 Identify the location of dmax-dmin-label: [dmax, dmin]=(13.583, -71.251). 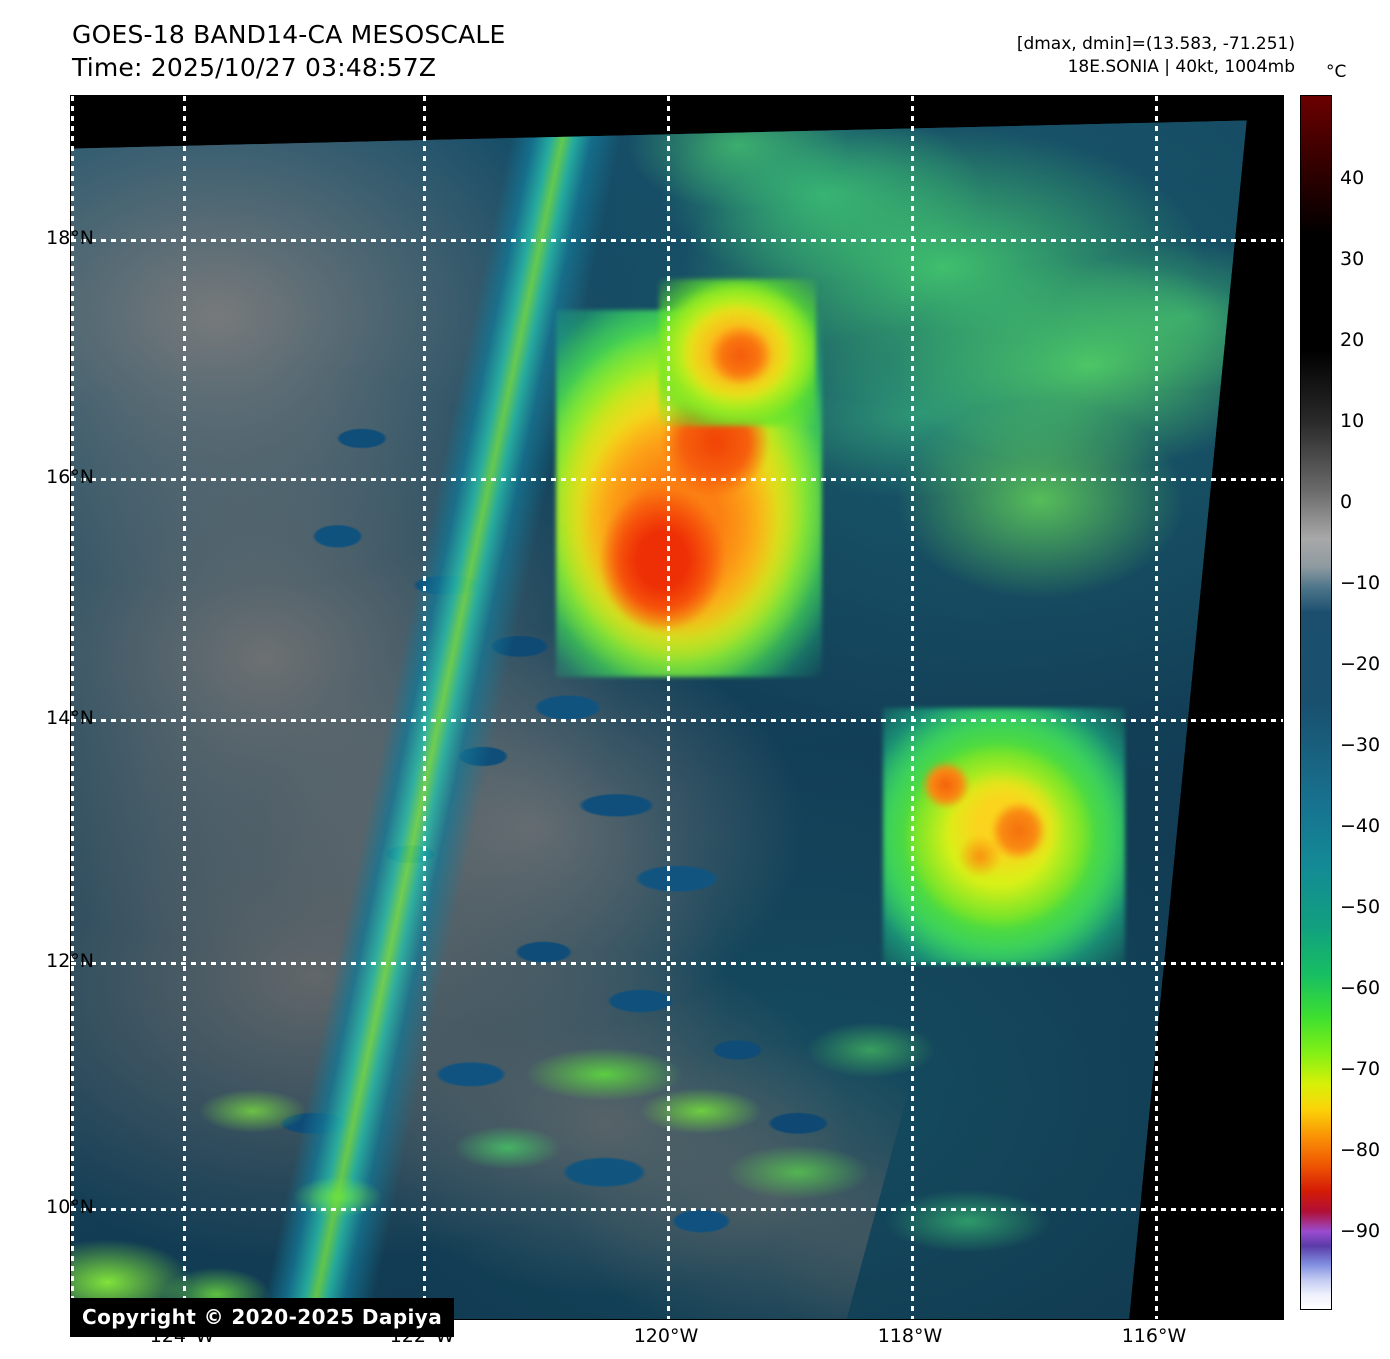
(1155, 44).